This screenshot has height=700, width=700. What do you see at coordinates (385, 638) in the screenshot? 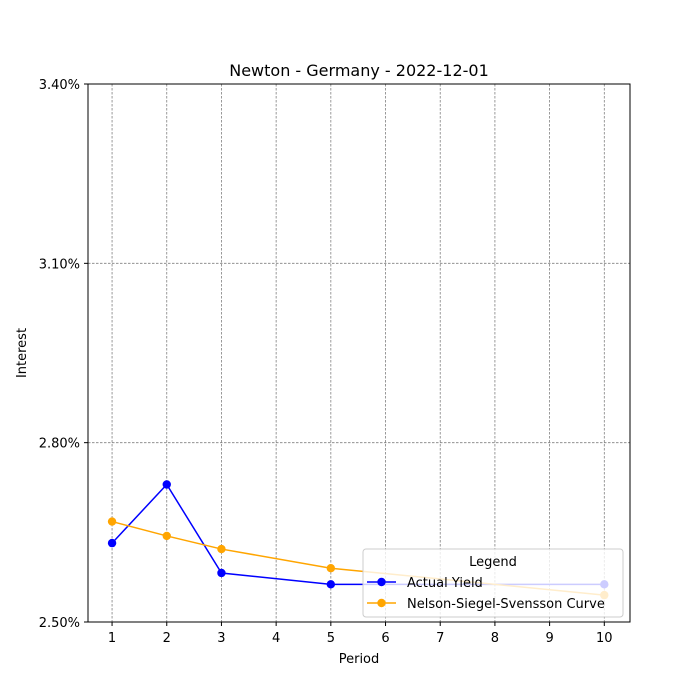
I see `x-tick-label: 6` at bounding box center [385, 638].